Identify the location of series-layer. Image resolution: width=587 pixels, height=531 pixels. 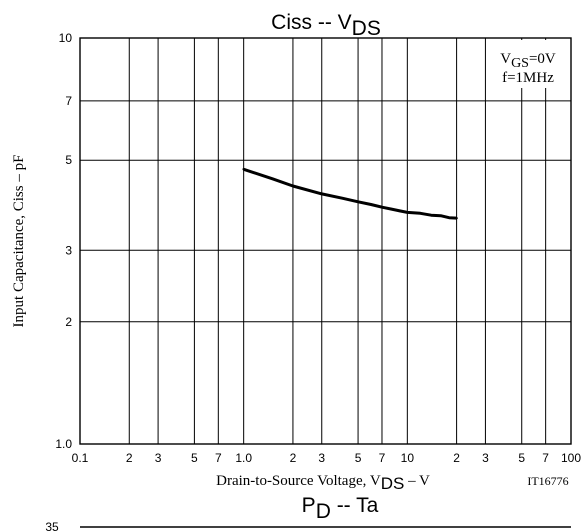
(350, 193).